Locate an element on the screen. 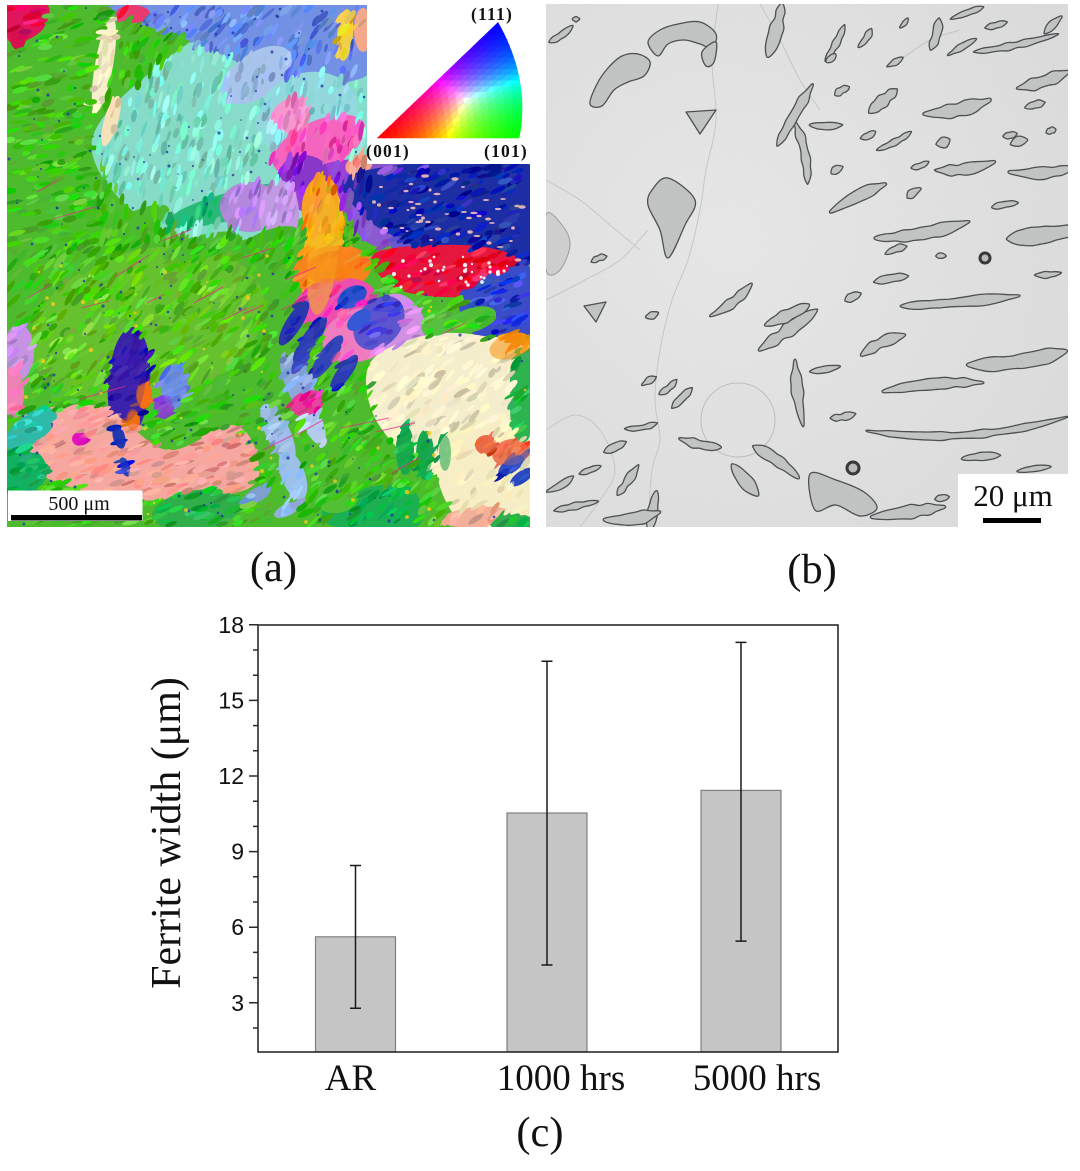 The image size is (1080, 1171). svg-text: (c) is located at coordinates (539, 1132).